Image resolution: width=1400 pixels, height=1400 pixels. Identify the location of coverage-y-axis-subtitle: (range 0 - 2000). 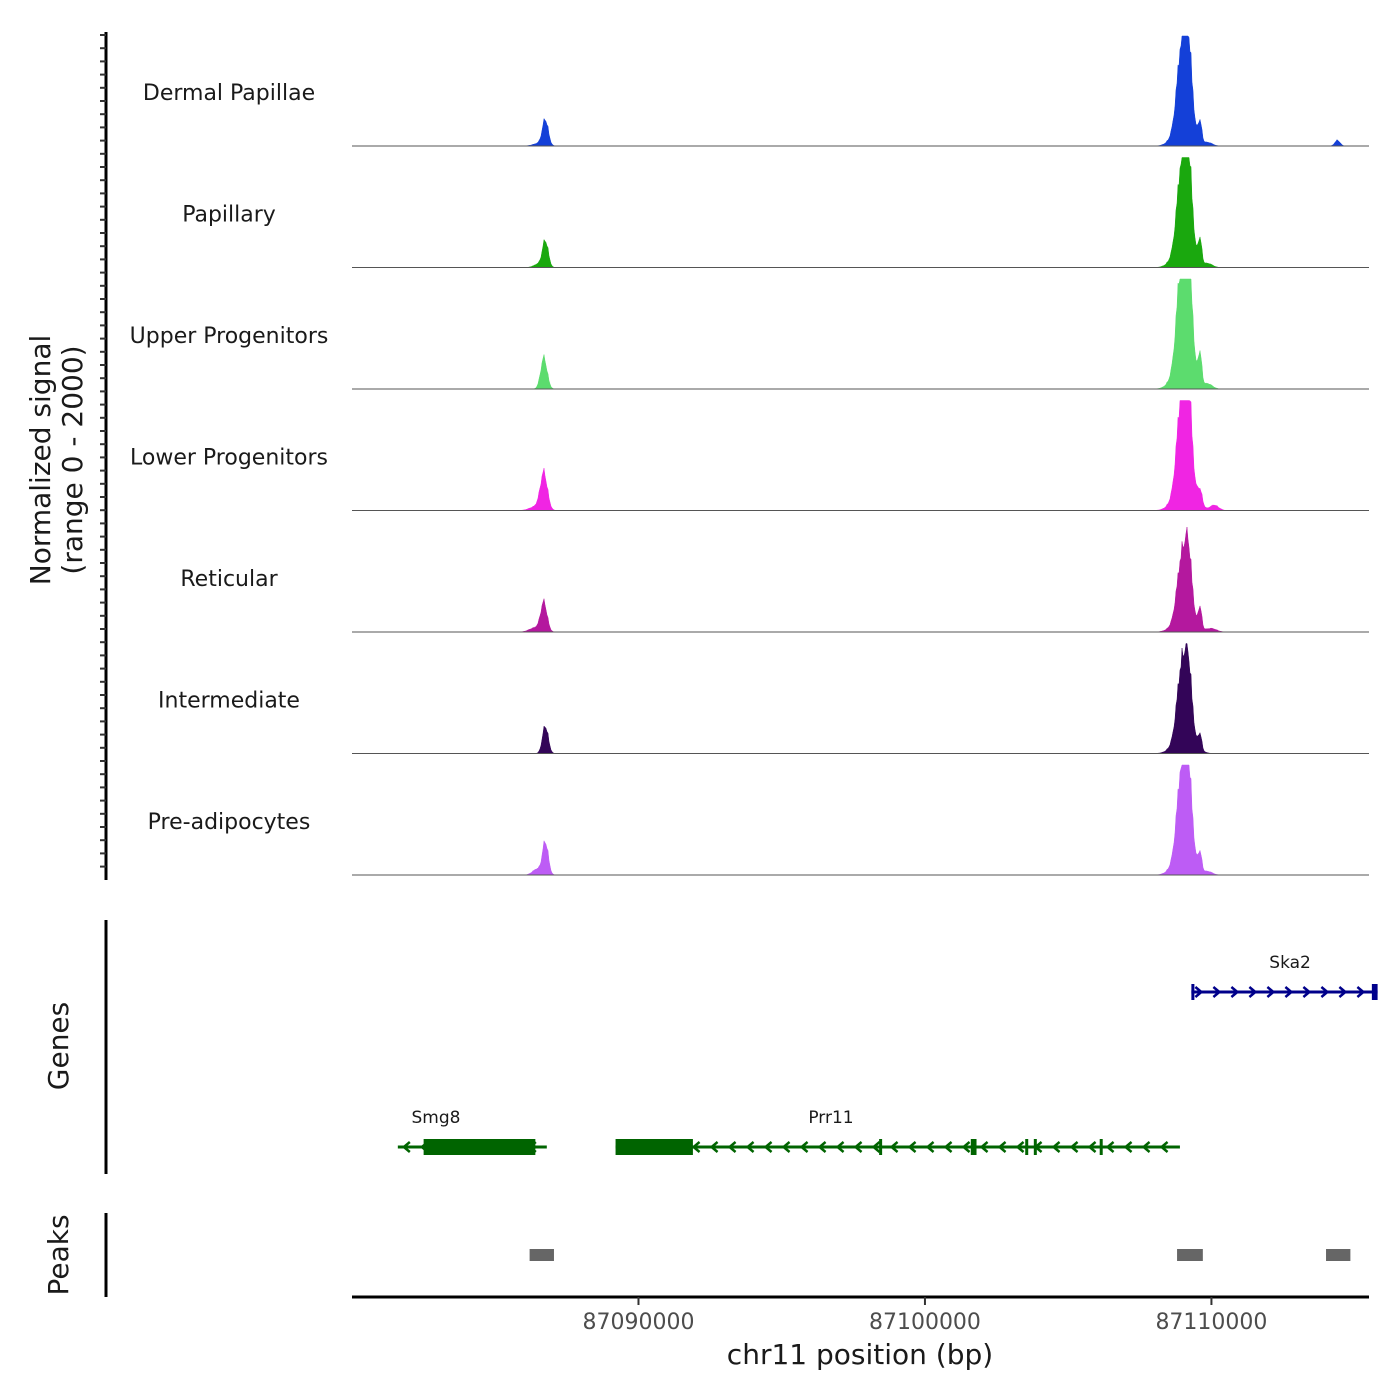
(72, 459).